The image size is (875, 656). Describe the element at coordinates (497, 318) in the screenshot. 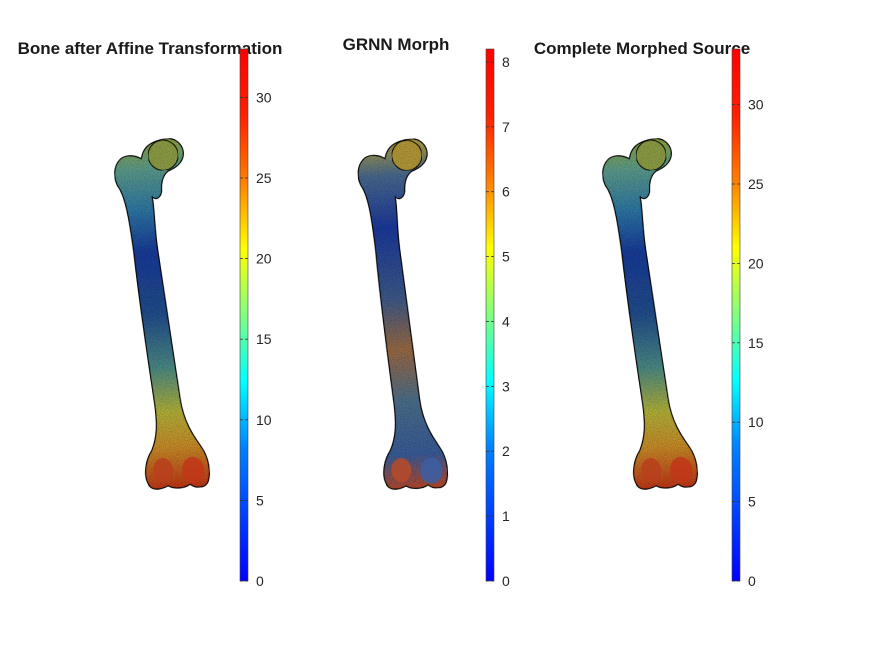

I see `colorbar: 0 1 2 3 4 5 6 7 8` at that location.